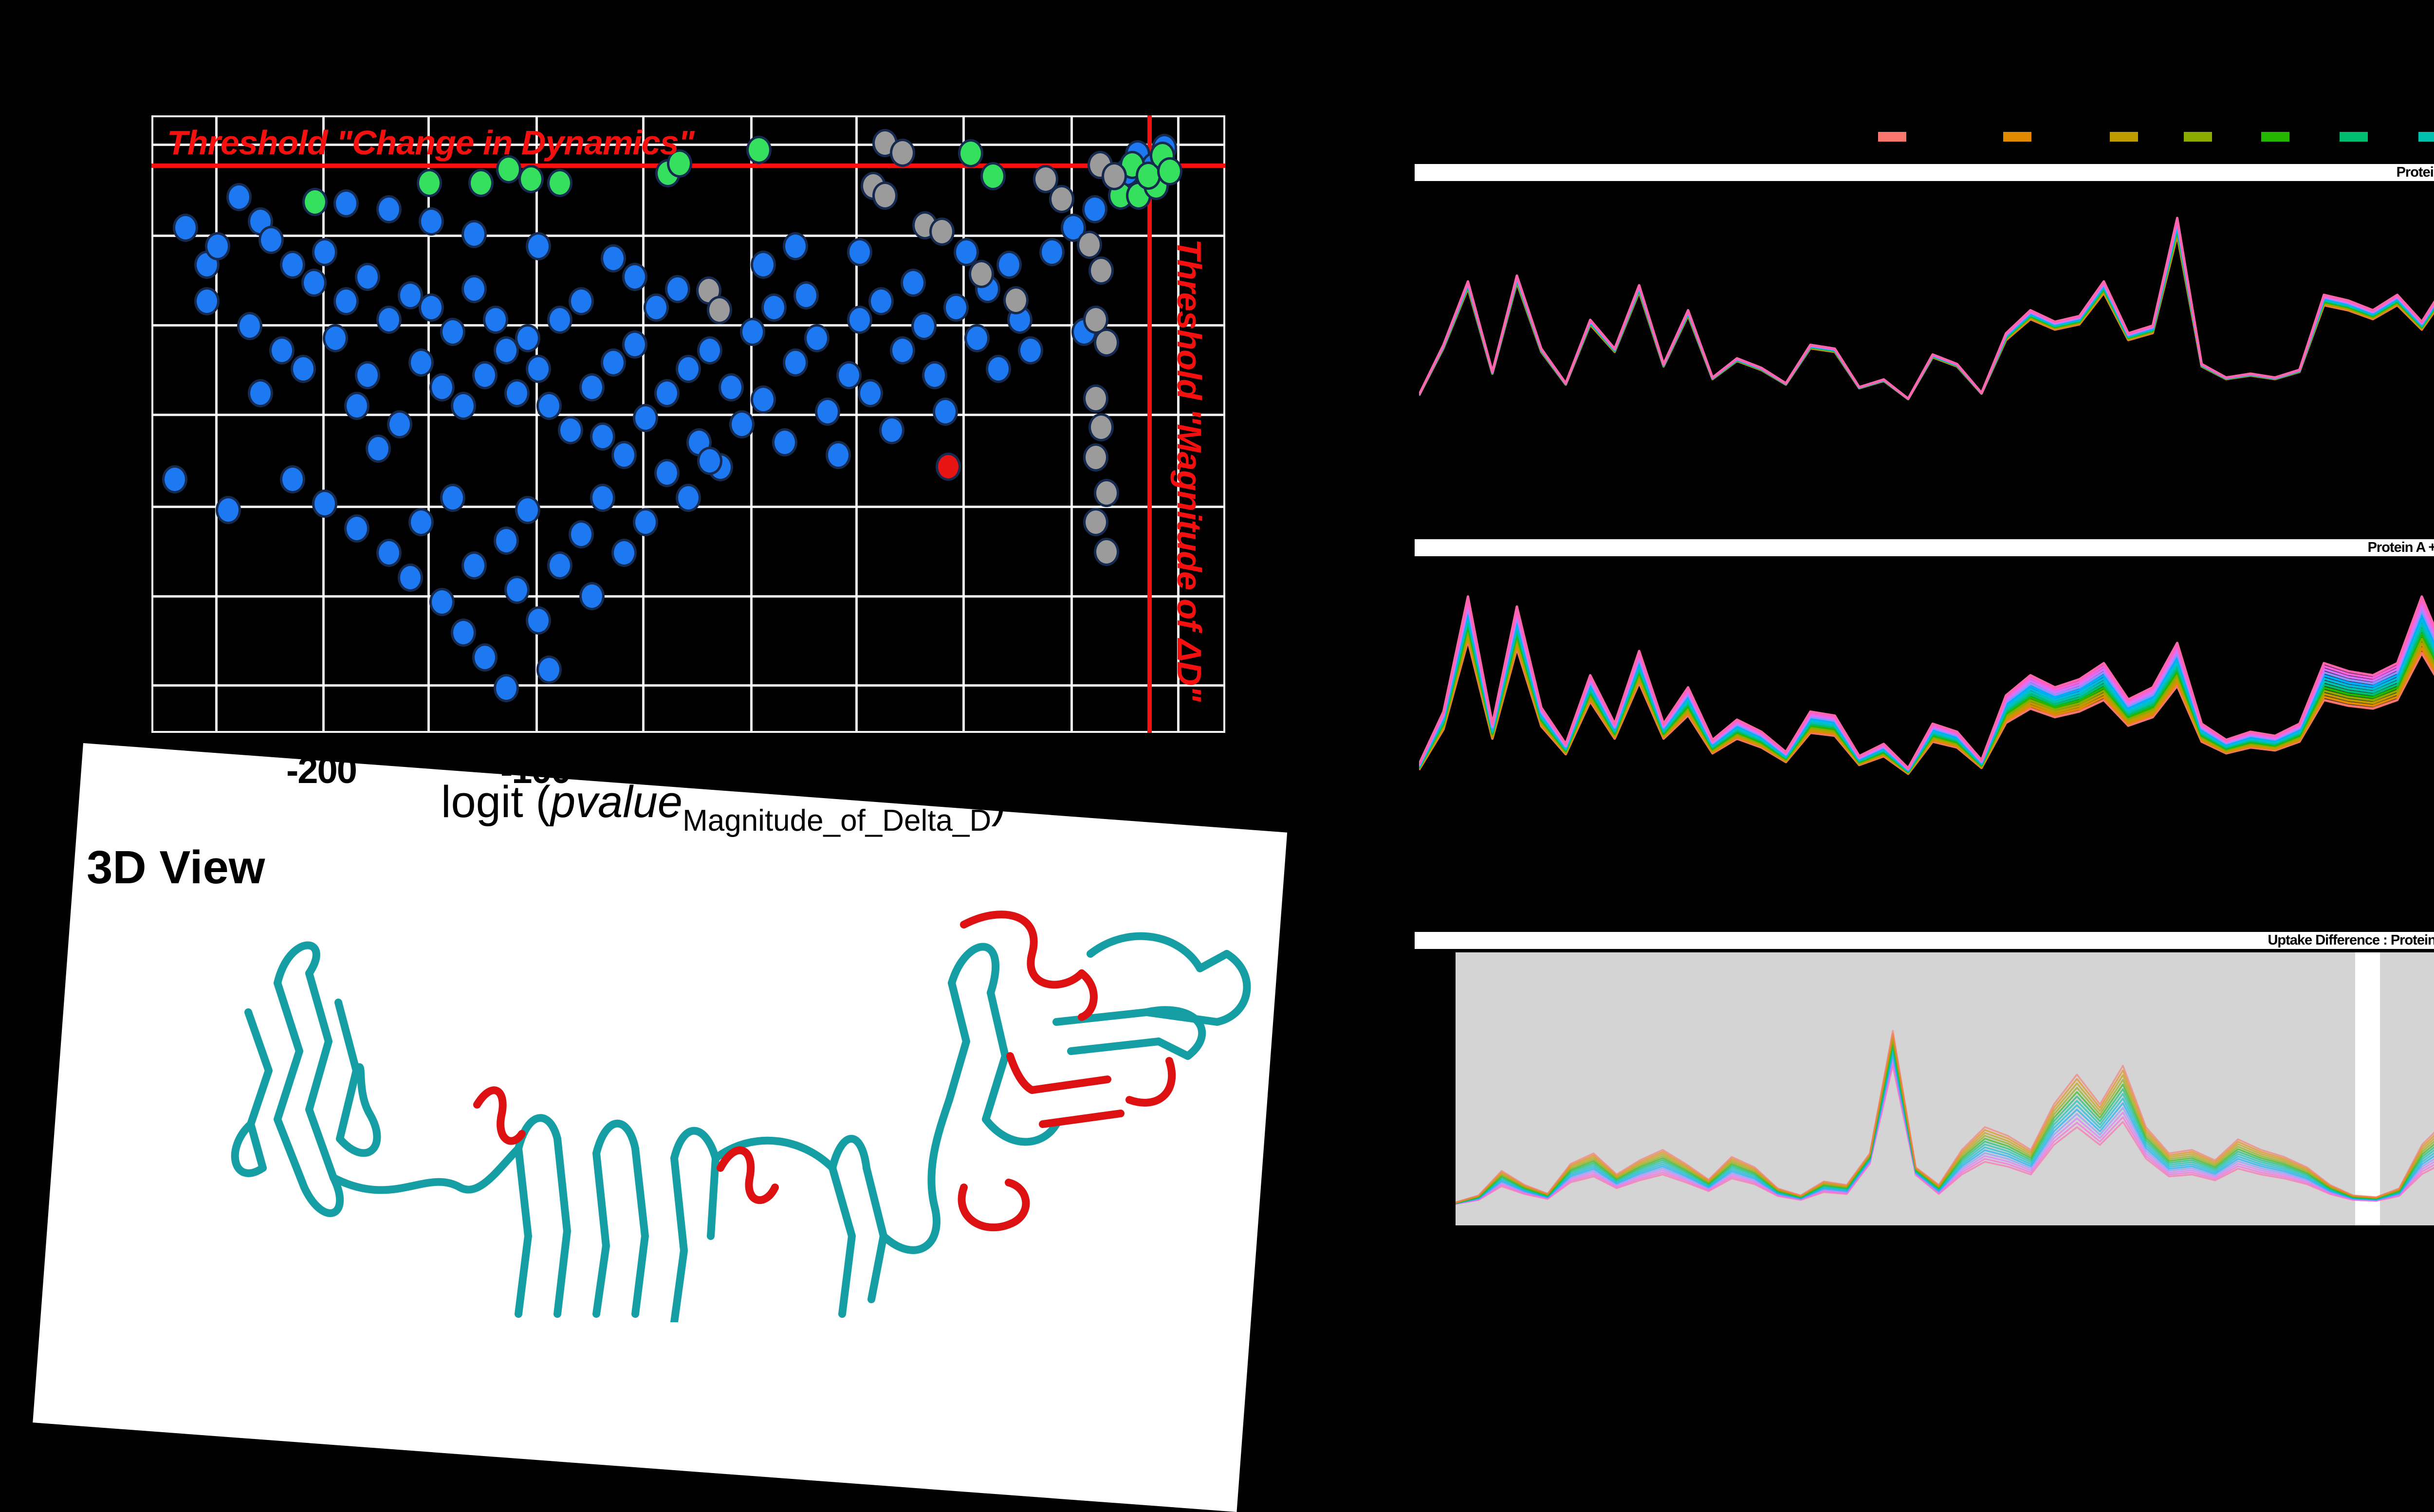 The width and height of the screenshot is (2434, 1512). I want to click on uptake-chart-protein-a, so click(1926, 304).